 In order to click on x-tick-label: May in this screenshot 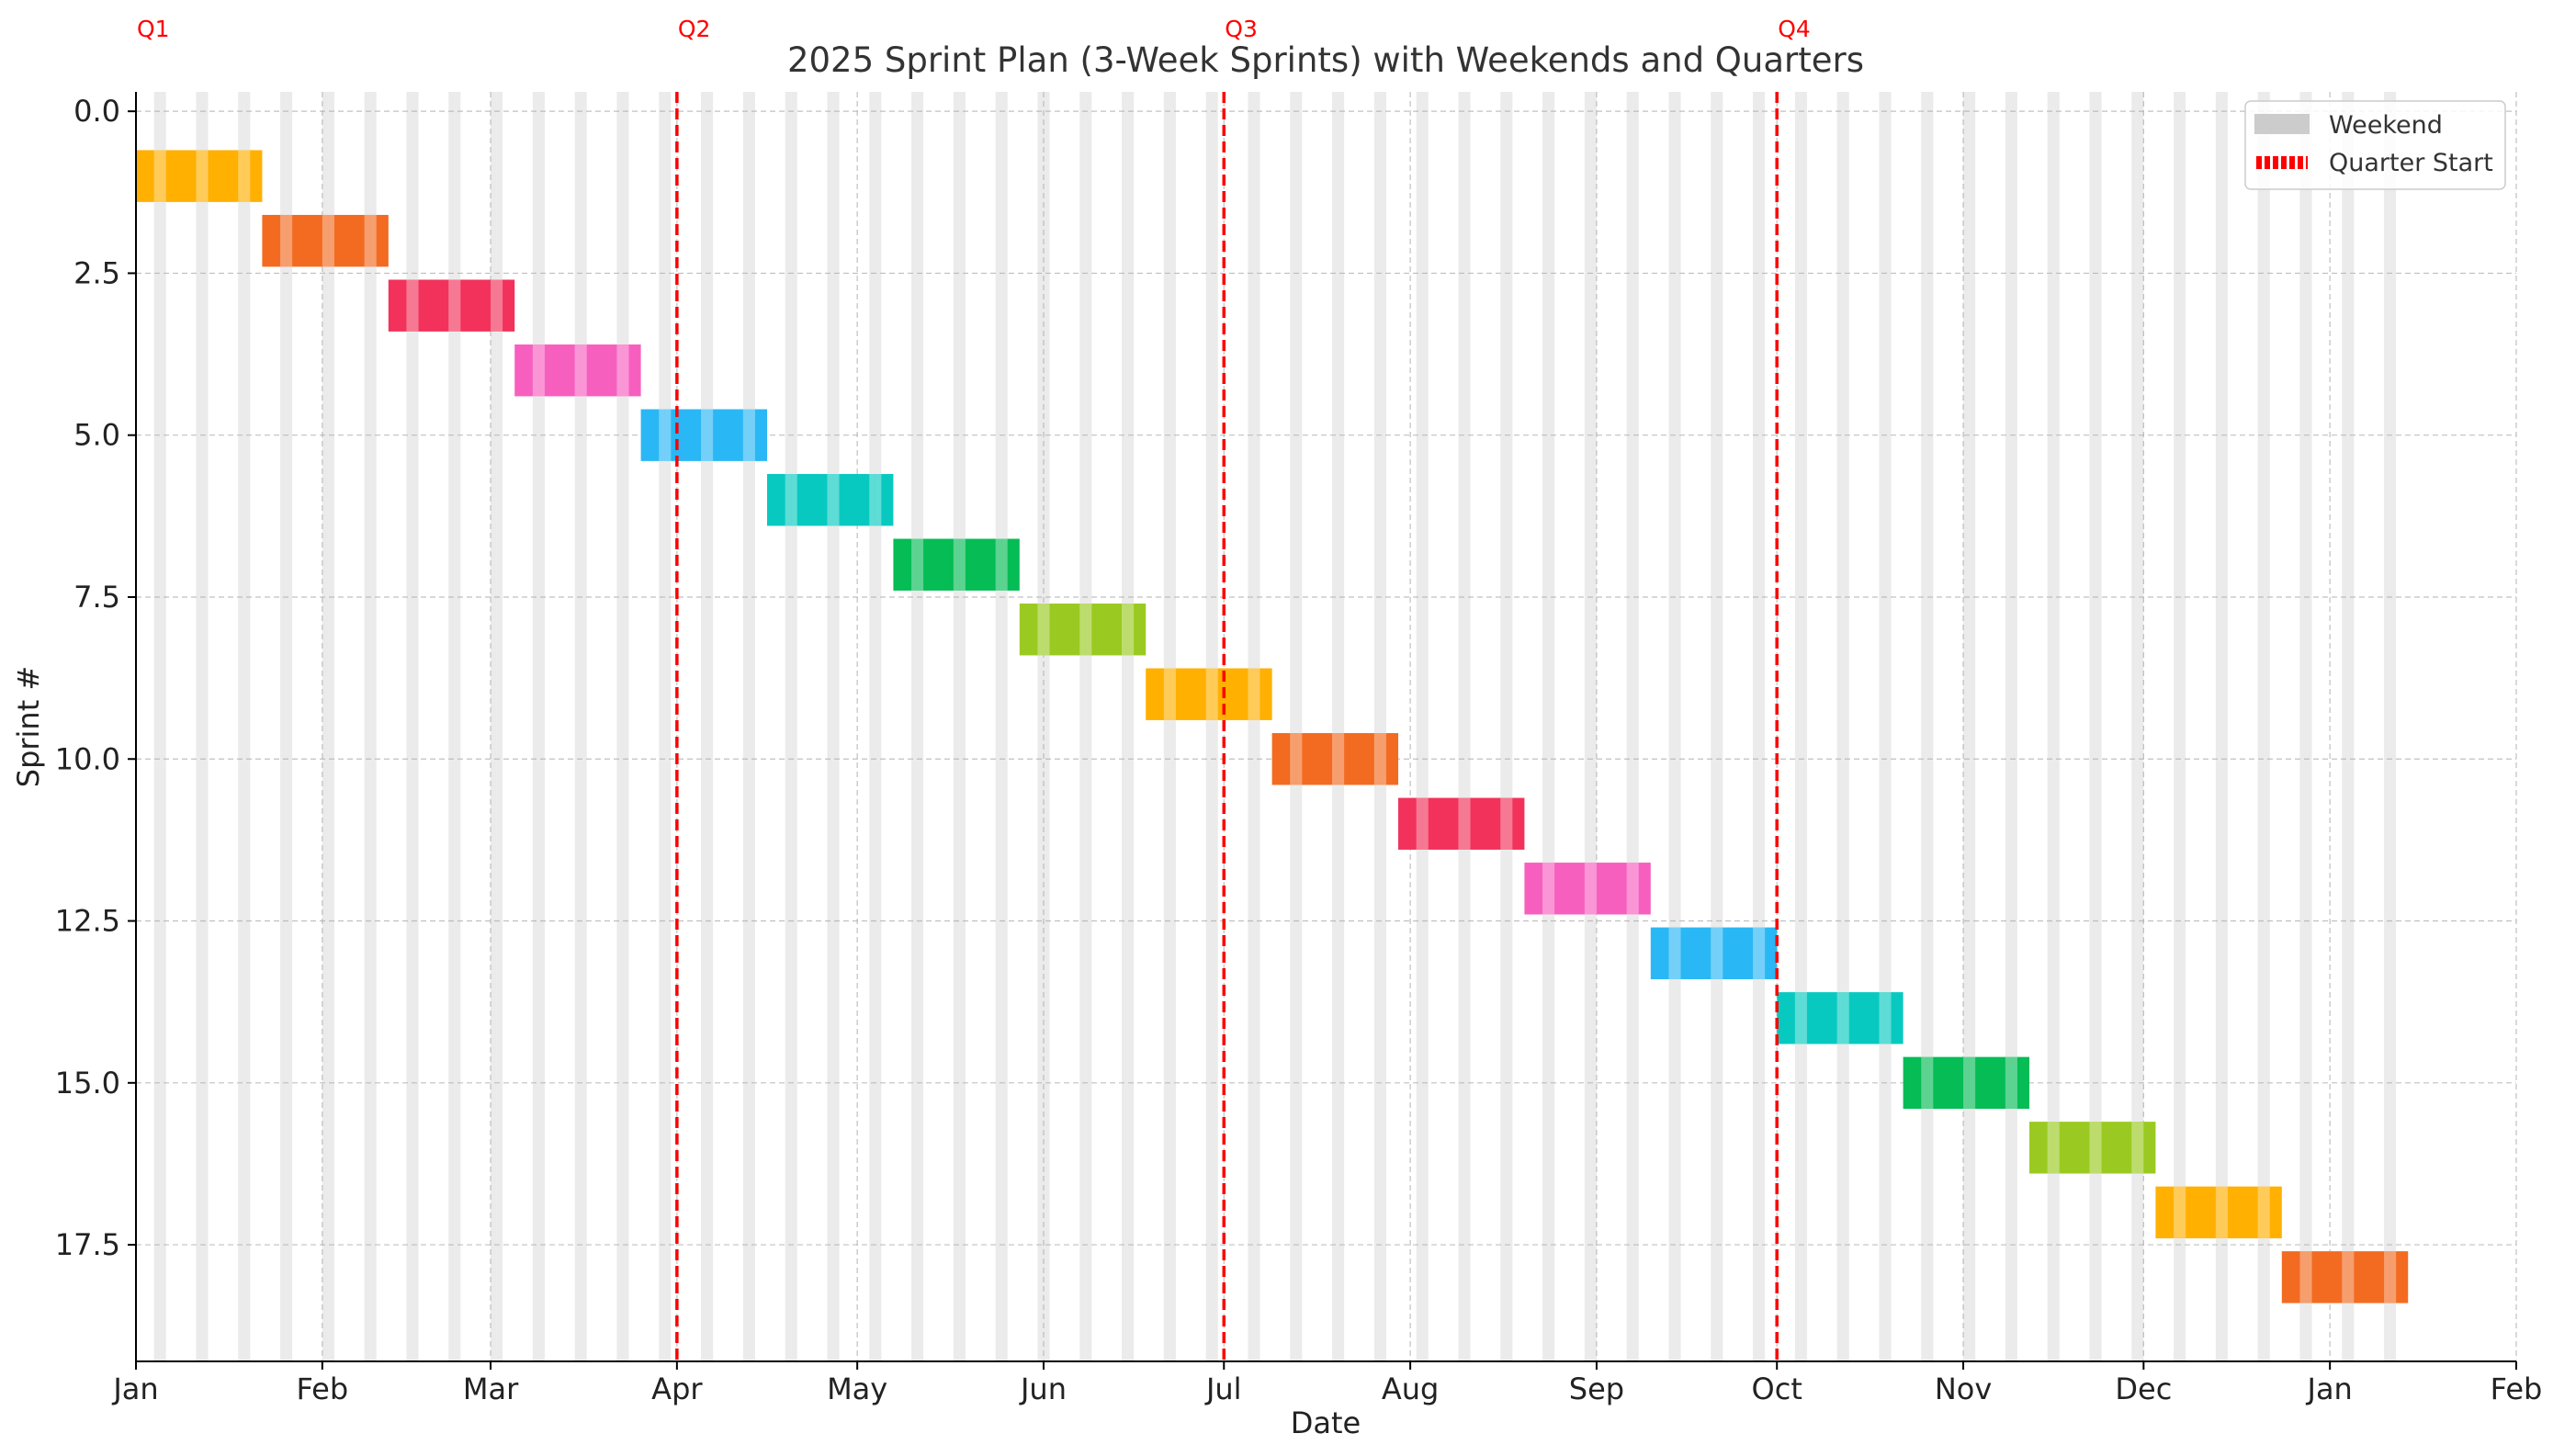, I will do `click(857, 1388)`.